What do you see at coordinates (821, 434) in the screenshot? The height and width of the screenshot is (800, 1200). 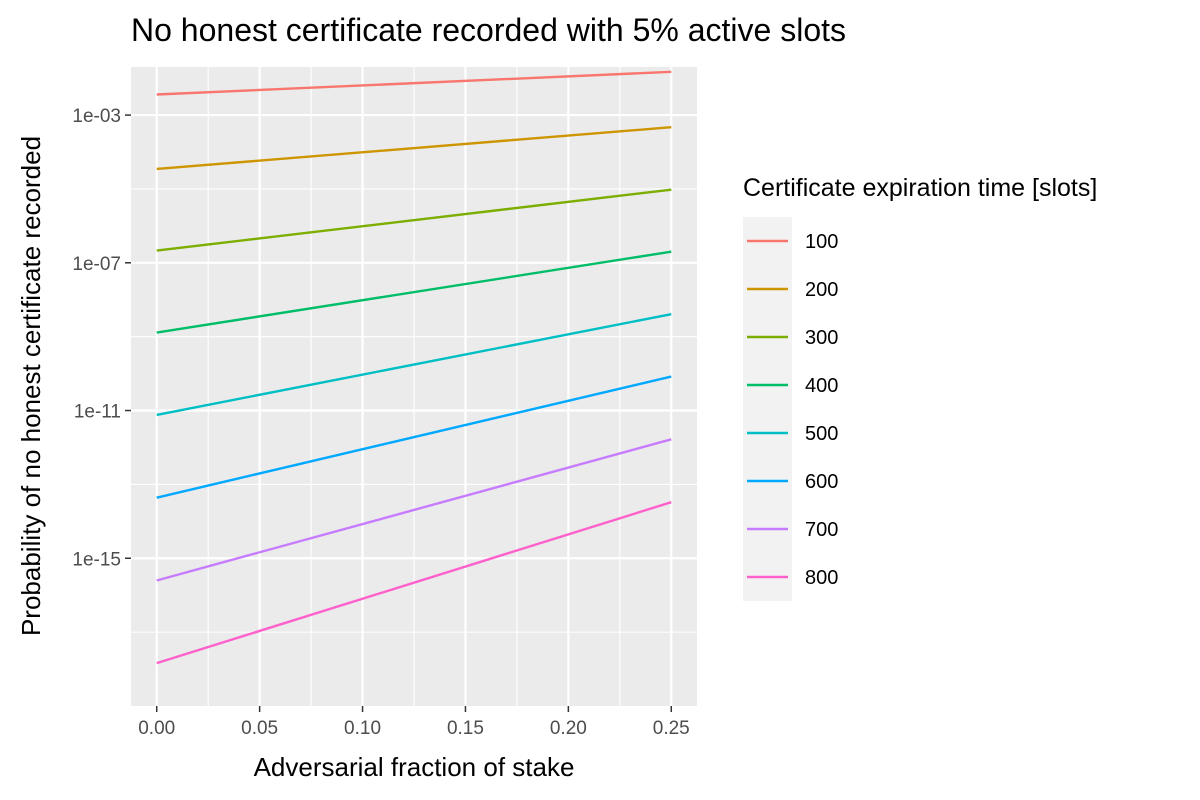 I see `legend-label-500: 500` at bounding box center [821, 434].